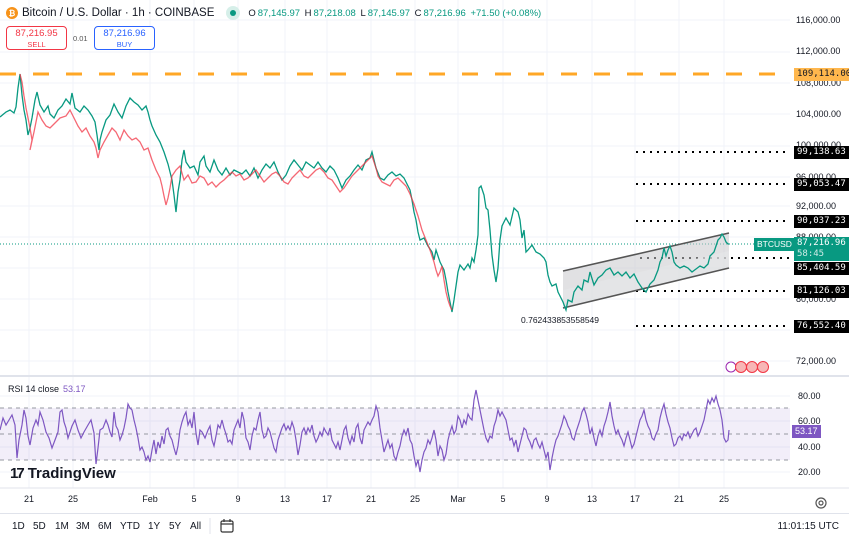  Describe the element at coordinates (821, 249) in the screenshot. I see `last-price-tag: 87,216.96 58:45` at that location.